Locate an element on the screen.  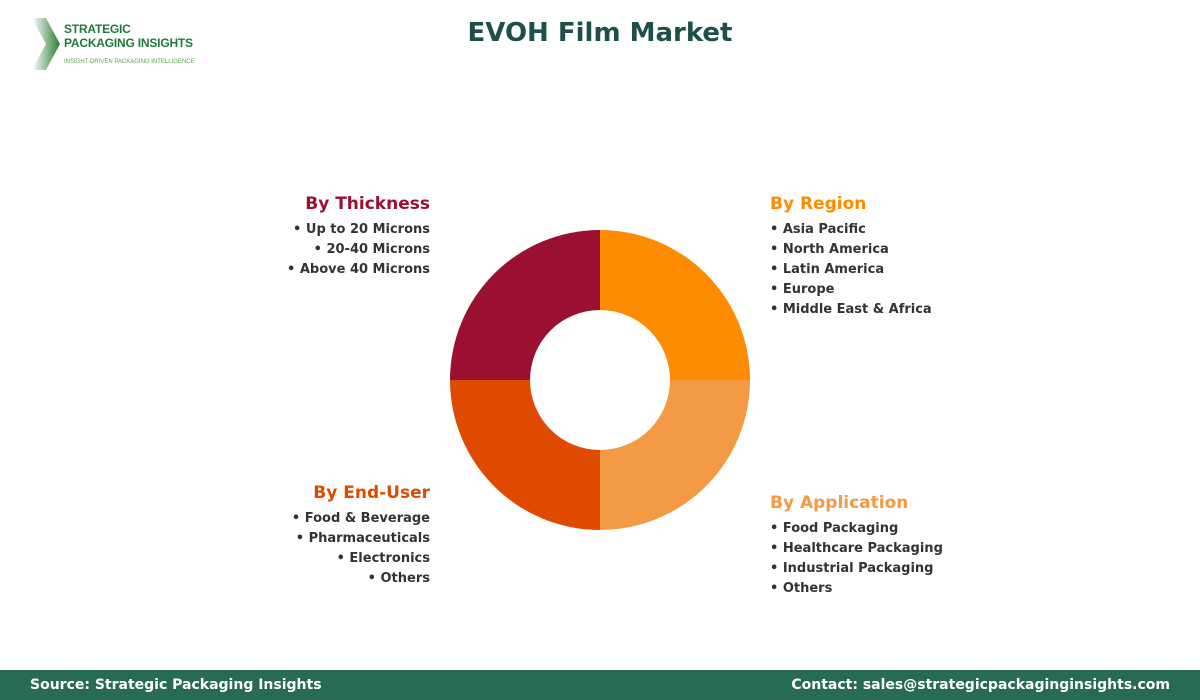
legend-item: • Europe is located at coordinates (802, 289).